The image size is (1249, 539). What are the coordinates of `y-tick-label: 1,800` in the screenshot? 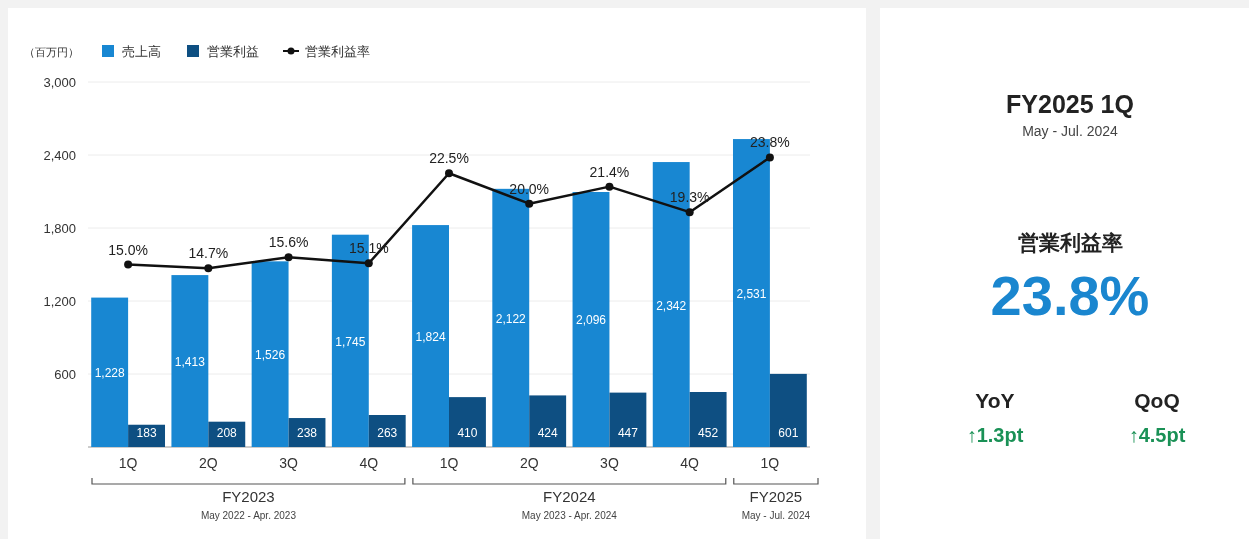 It's located at (59, 228).